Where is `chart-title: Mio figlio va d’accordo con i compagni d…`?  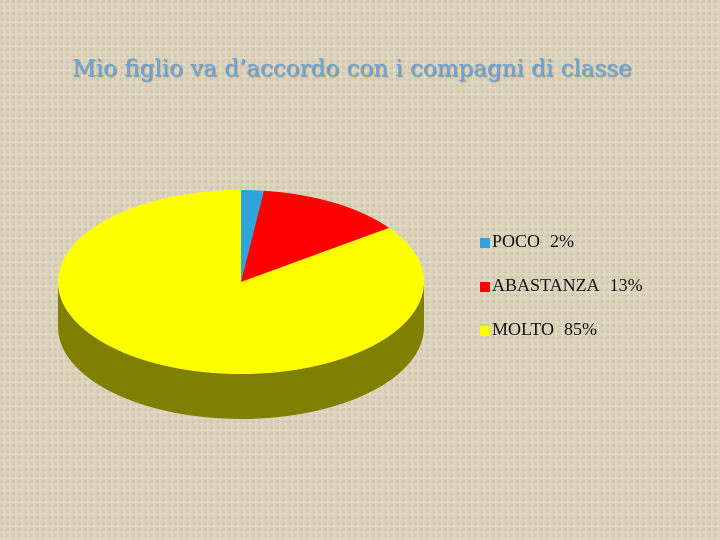
chart-title: Mio figlio va d’accordo con i compagni d… is located at coordinates (352, 69).